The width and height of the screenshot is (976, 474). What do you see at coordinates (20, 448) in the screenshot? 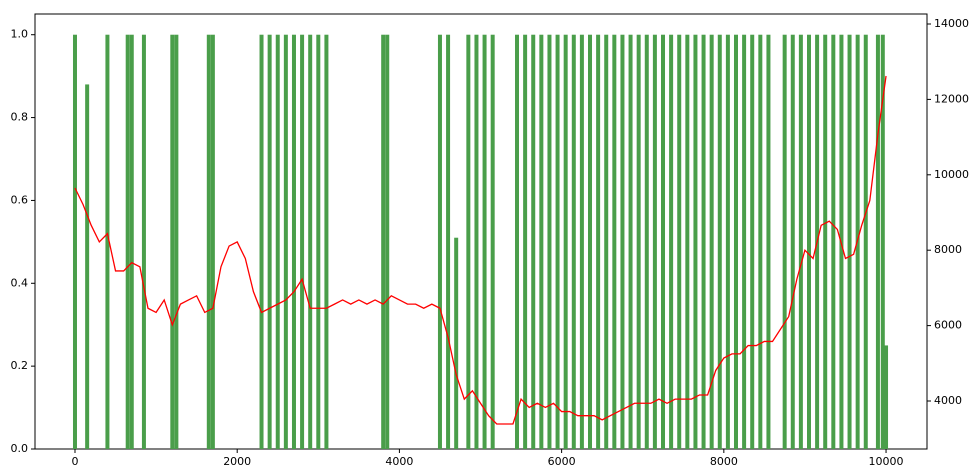
I see `y-tick-label: 0.0` at bounding box center [20, 448].